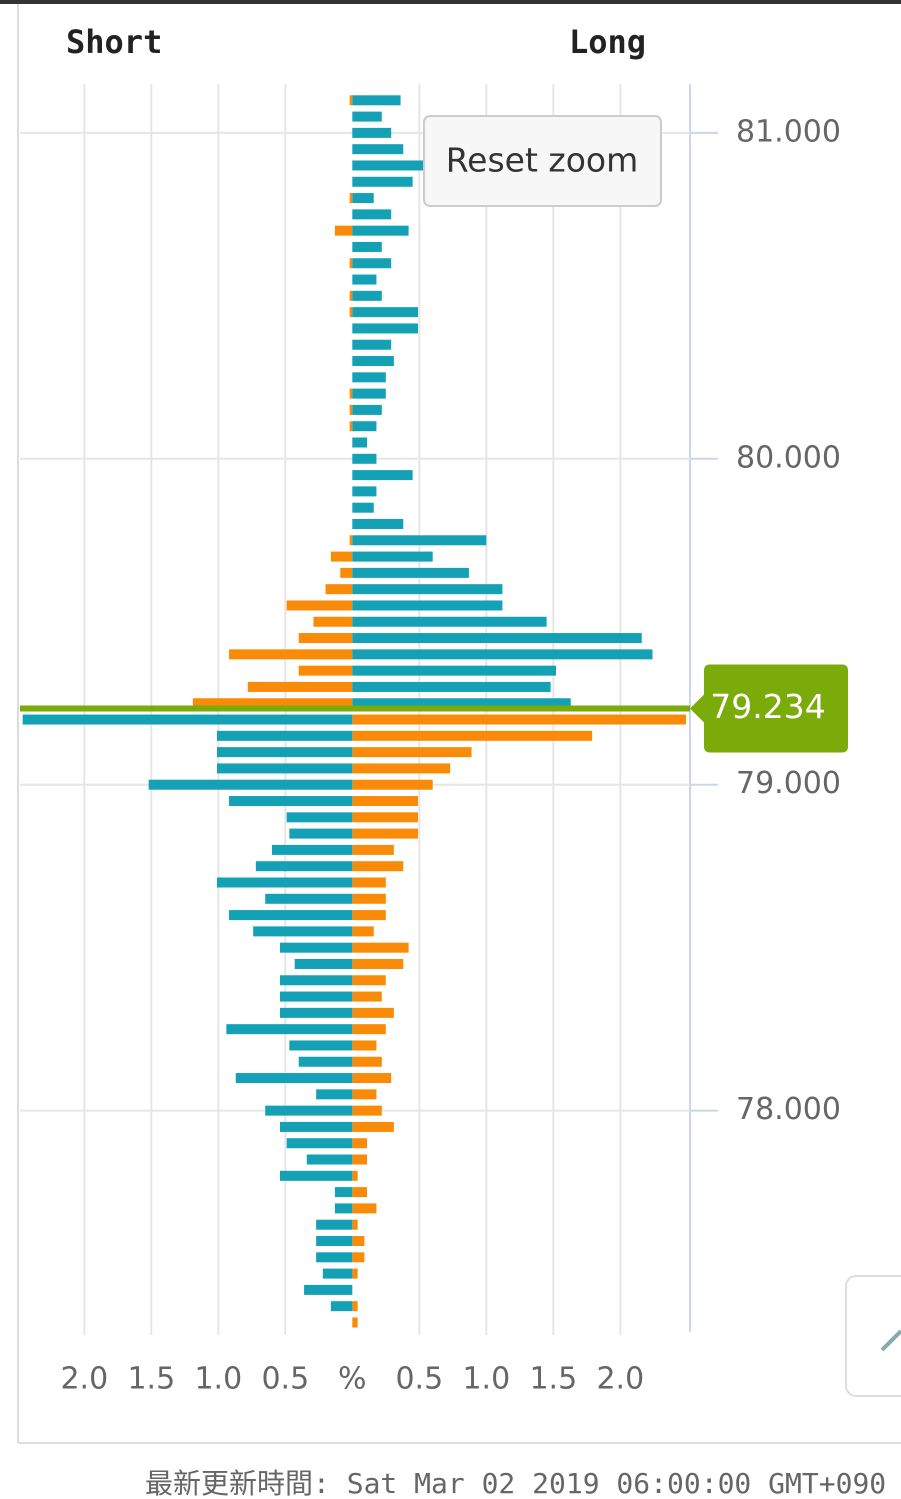 The image size is (901, 1499). I want to click on button-label: Reset zoom, so click(542, 160).